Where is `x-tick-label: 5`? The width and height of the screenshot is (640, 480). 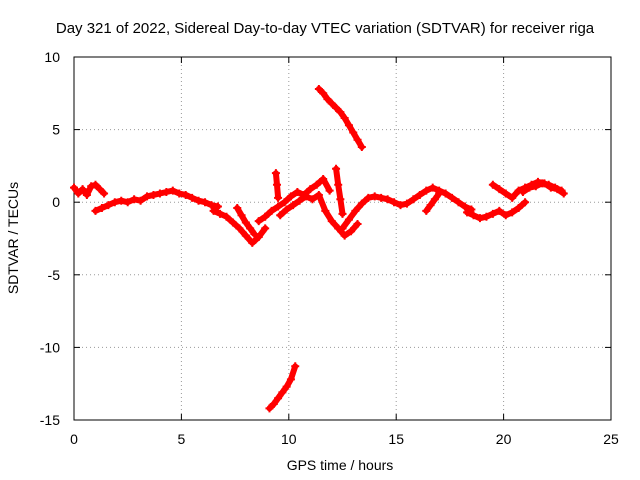
x-tick-label: 5 is located at coordinates (182, 439).